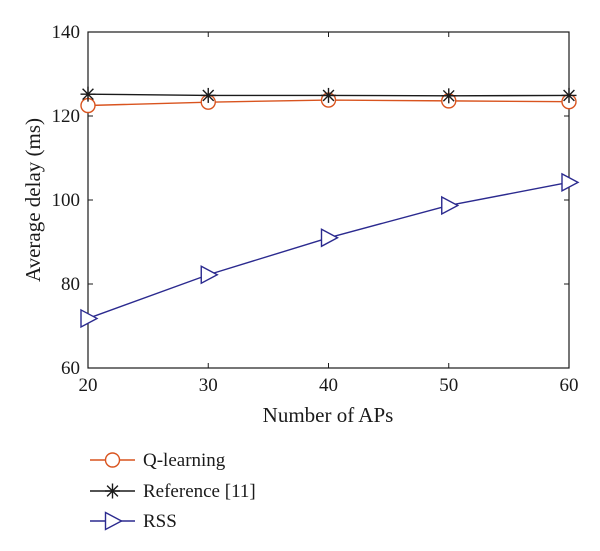  Describe the element at coordinates (160, 521) in the screenshot. I see `legend-label: RSS` at that location.